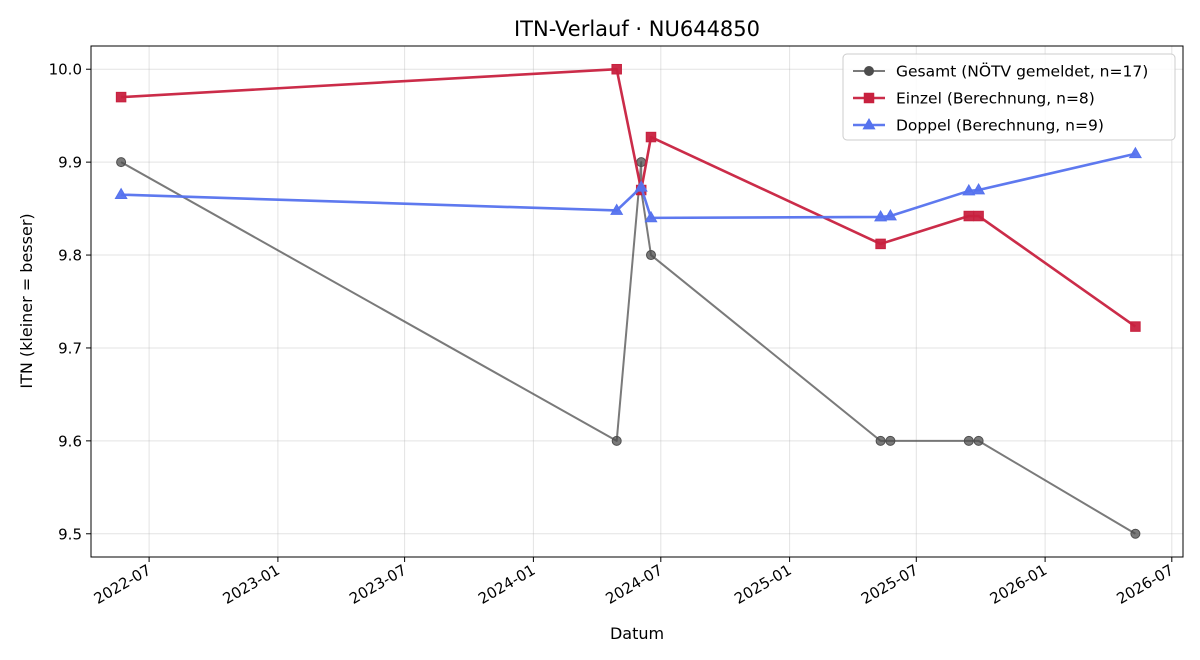 This screenshot has height=660, width=1200. I want to click on x-tick-label: 2025-07, so click(889, 584).